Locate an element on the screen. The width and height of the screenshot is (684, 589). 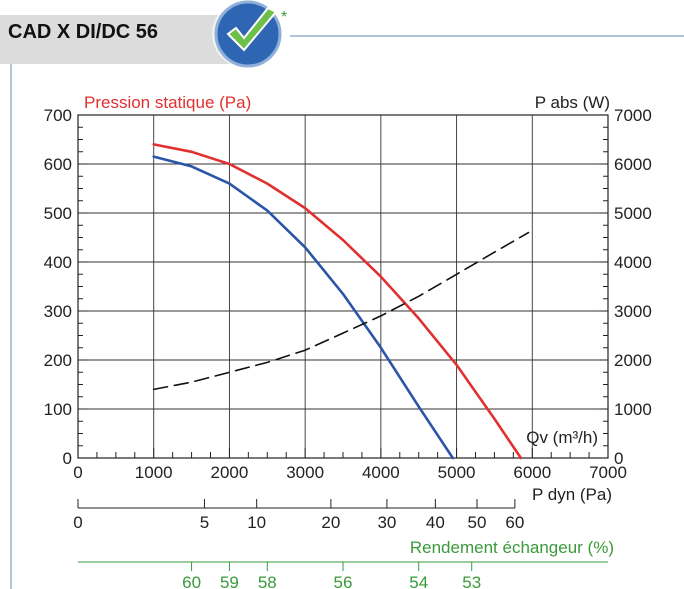
right-tick-label: 6000 is located at coordinates (633, 164).